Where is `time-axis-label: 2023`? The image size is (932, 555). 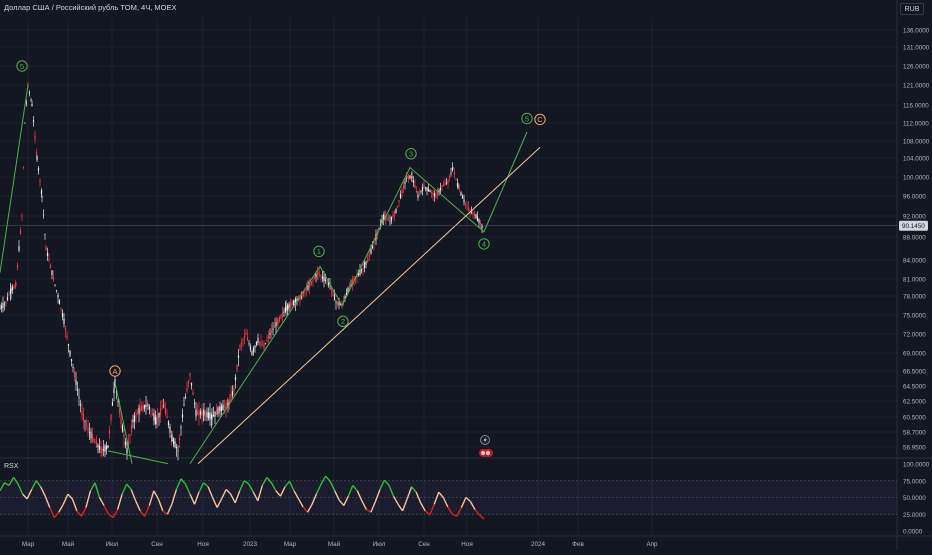 time-axis-label: 2023 is located at coordinates (250, 544).